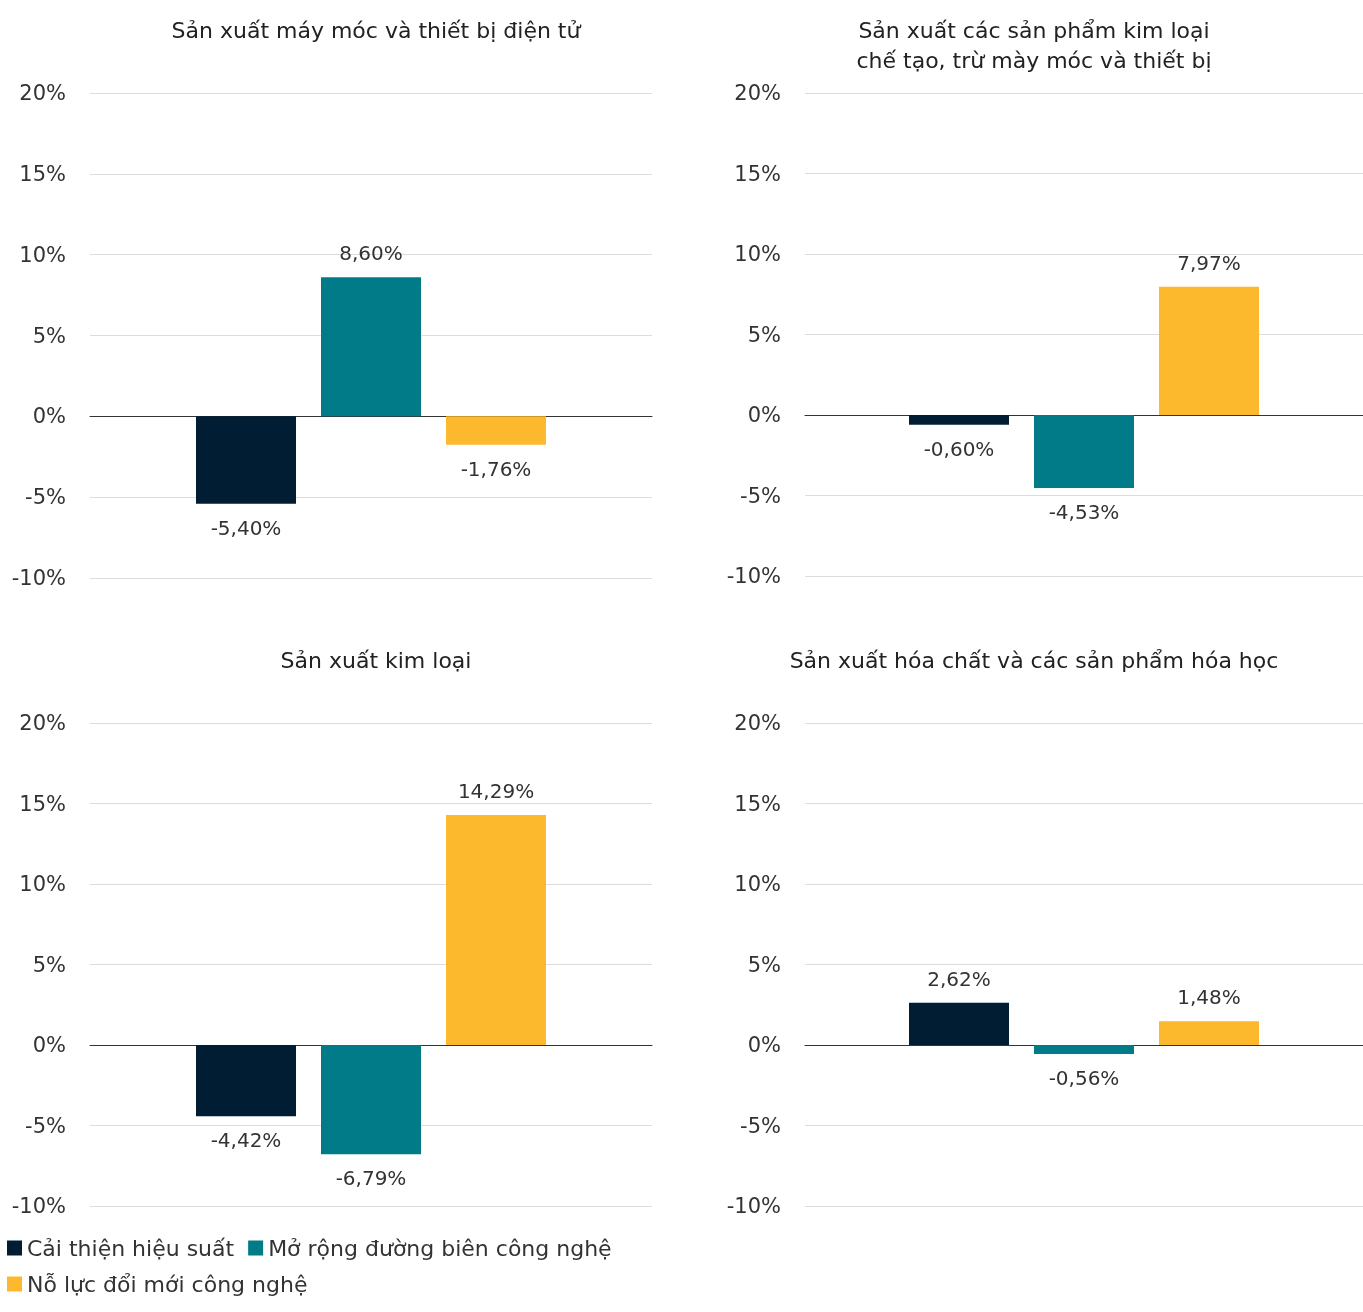 This screenshot has width=1363, height=1312. I want to click on legend-label: Mở rộng đường biên công nghệ, so click(440, 1248).